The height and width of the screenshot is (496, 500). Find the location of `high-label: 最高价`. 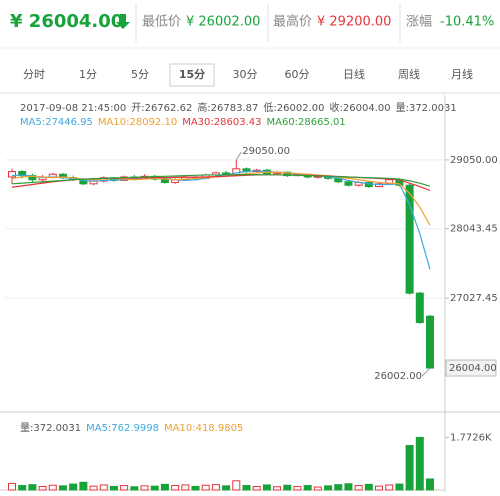

high-label: 最高价 is located at coordinates (292, 22).